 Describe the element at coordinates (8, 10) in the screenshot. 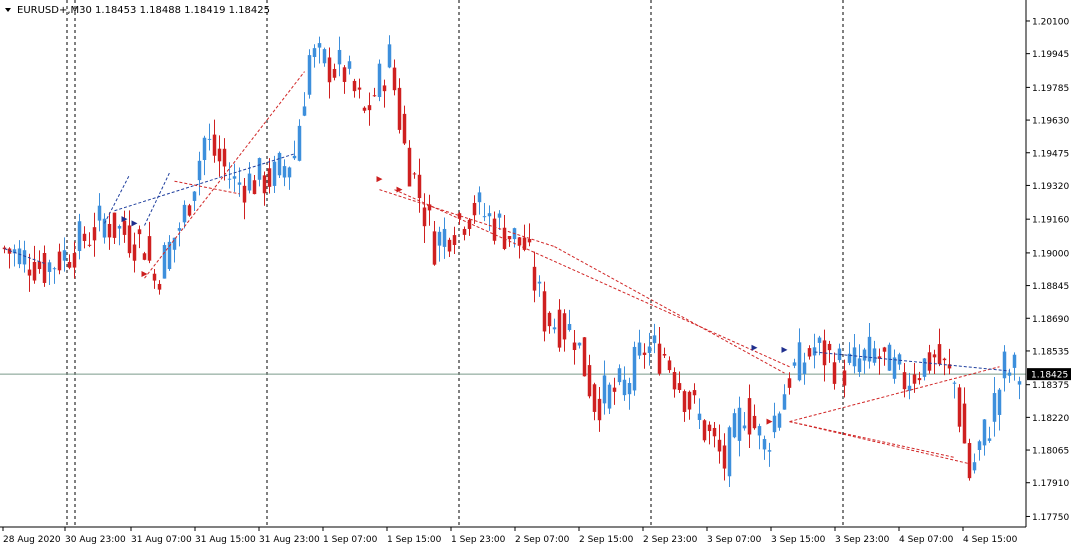

I see `dropdown-triangle-icon` at that location.